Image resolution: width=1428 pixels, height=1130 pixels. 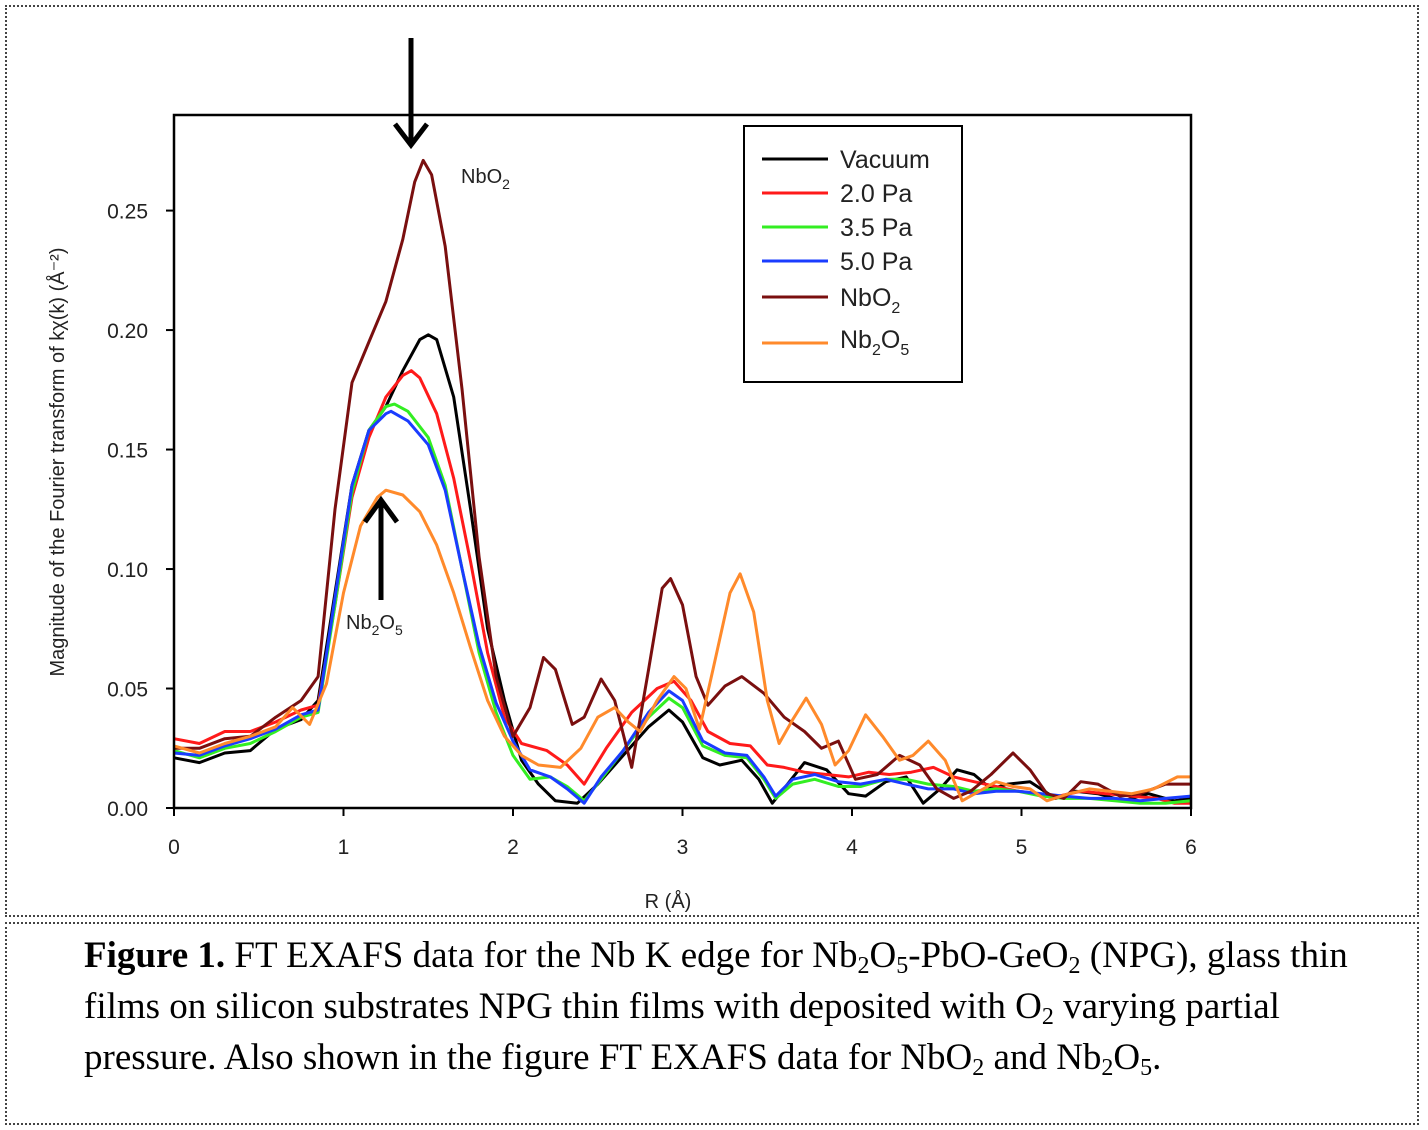 What do you see at coordinates (344, 847) in the screenshot?
I see `x-tick-label: 1` at bounding box center [344, 847].